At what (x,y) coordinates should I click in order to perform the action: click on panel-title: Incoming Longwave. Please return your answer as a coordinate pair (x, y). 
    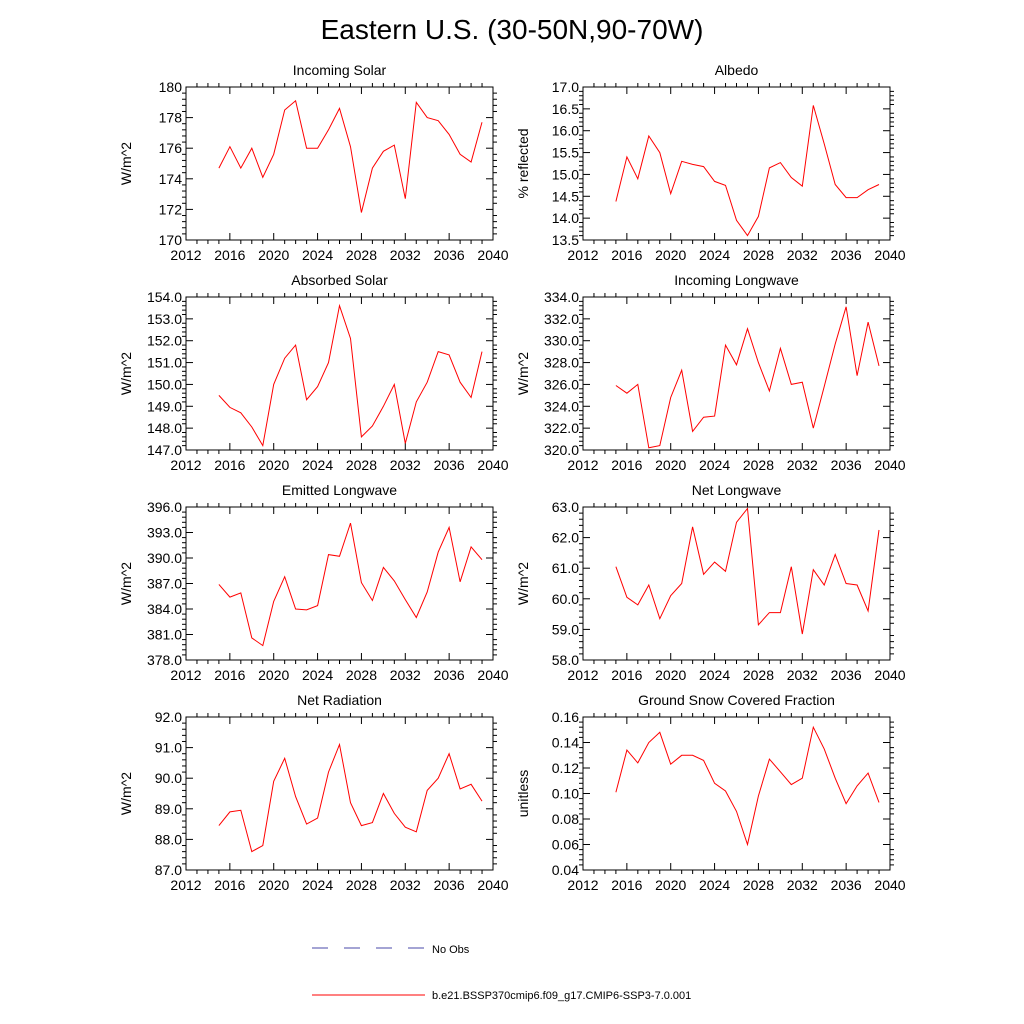
    Looking at the image, I should click on (736, 280).